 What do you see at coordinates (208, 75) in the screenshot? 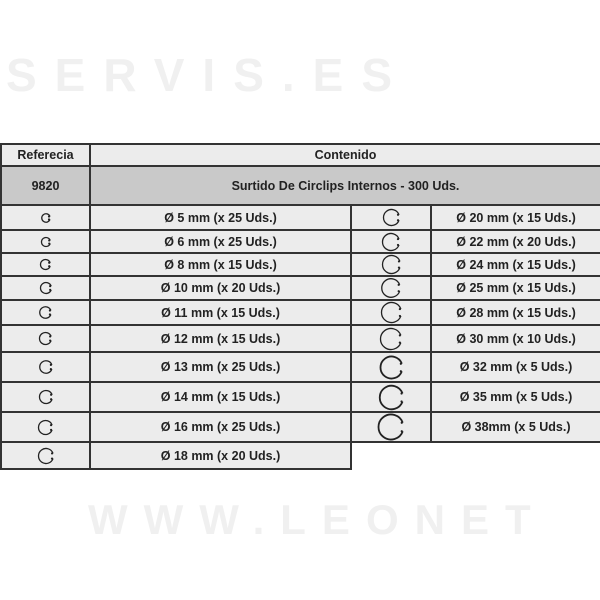
I see `watermark-top: SERVIS.ES` at bounding box center [208, 75].